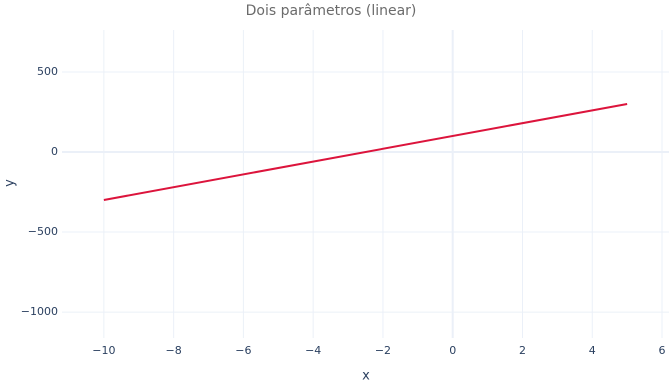  I want to click on x-axis-title: x, so click(366, 376).